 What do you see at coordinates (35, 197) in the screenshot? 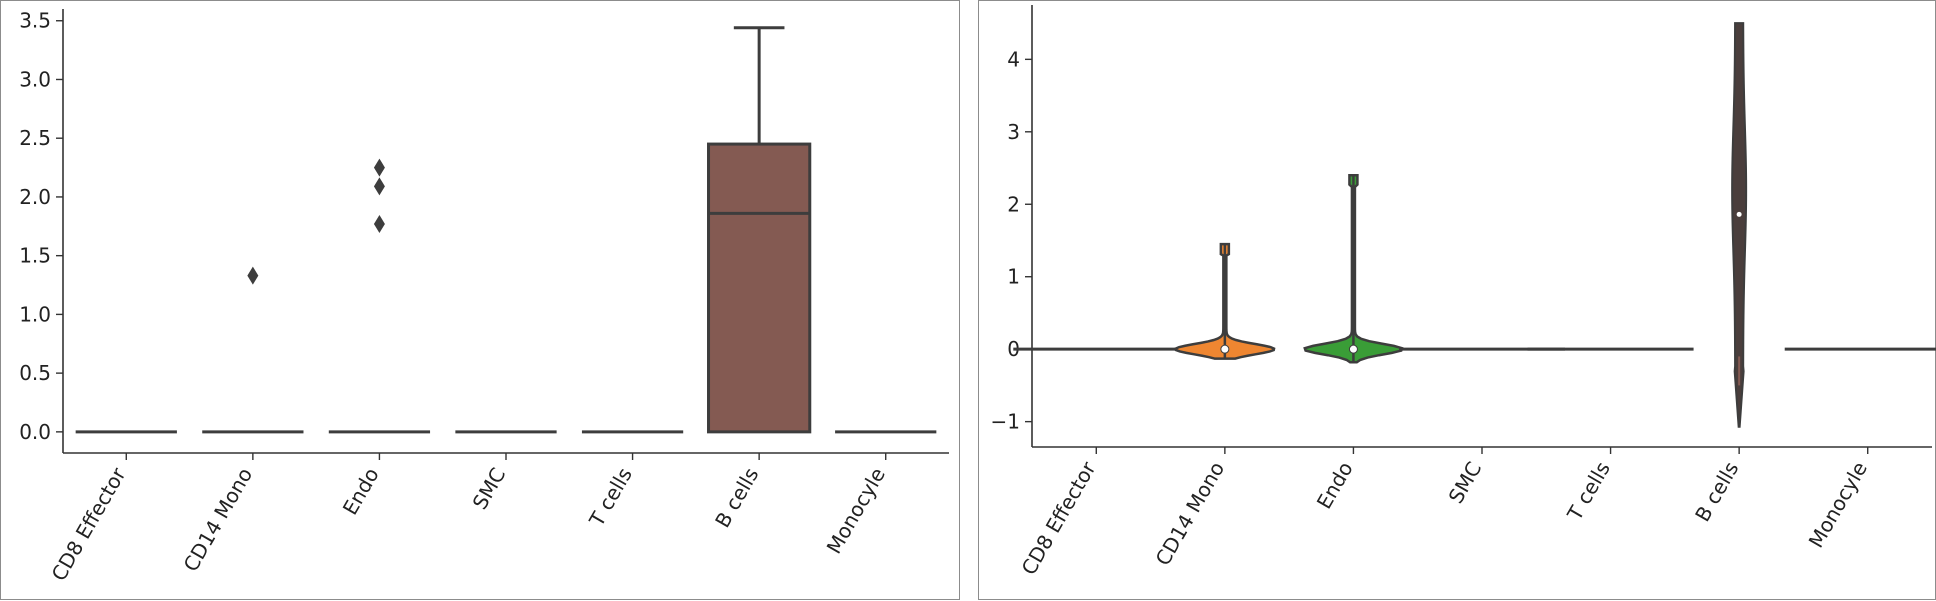
I see `y-tick-label: 2.0` at bounding box center [35, 197].